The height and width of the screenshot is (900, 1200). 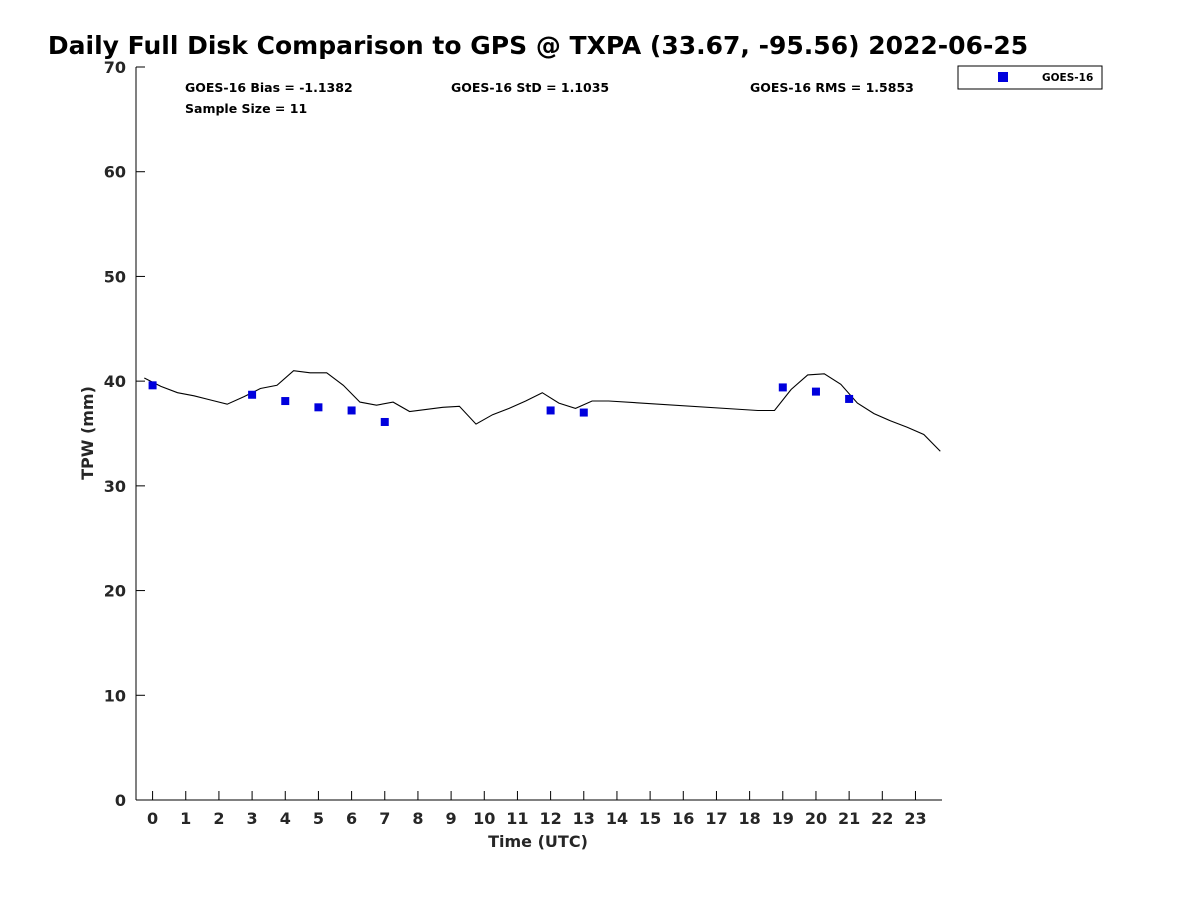 What do you see at coordinates (530, 87) in the screenshot?
I see `stat-std: GOES-16 StD = 1.1035` at bounding box center [530, 87].